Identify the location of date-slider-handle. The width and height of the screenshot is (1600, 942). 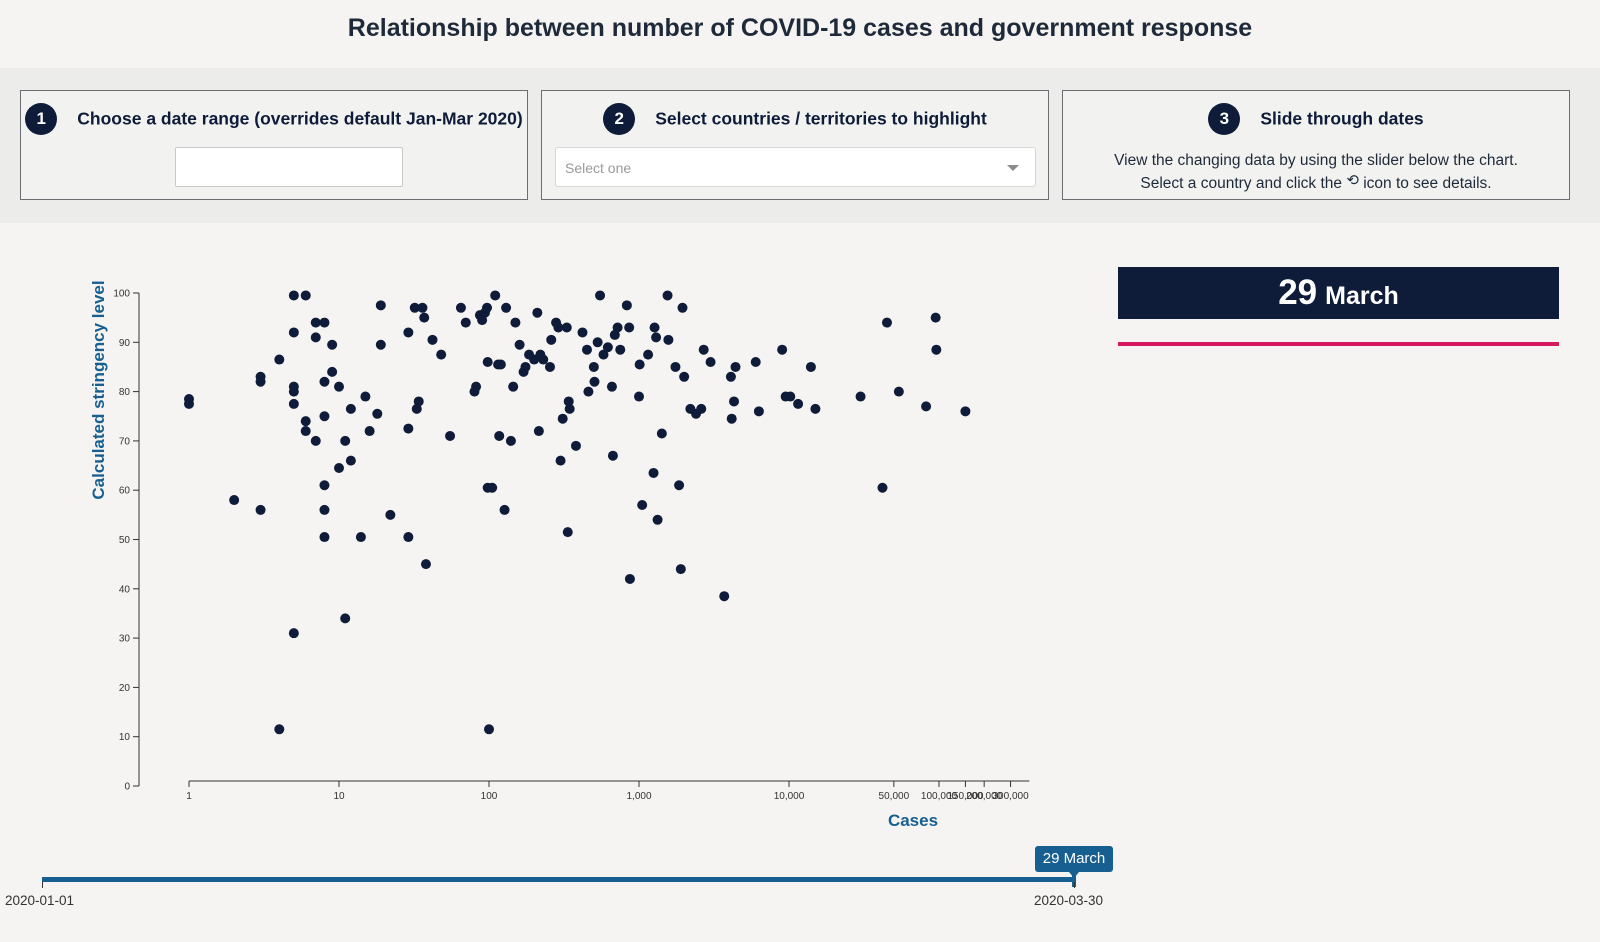
(1074, 880).